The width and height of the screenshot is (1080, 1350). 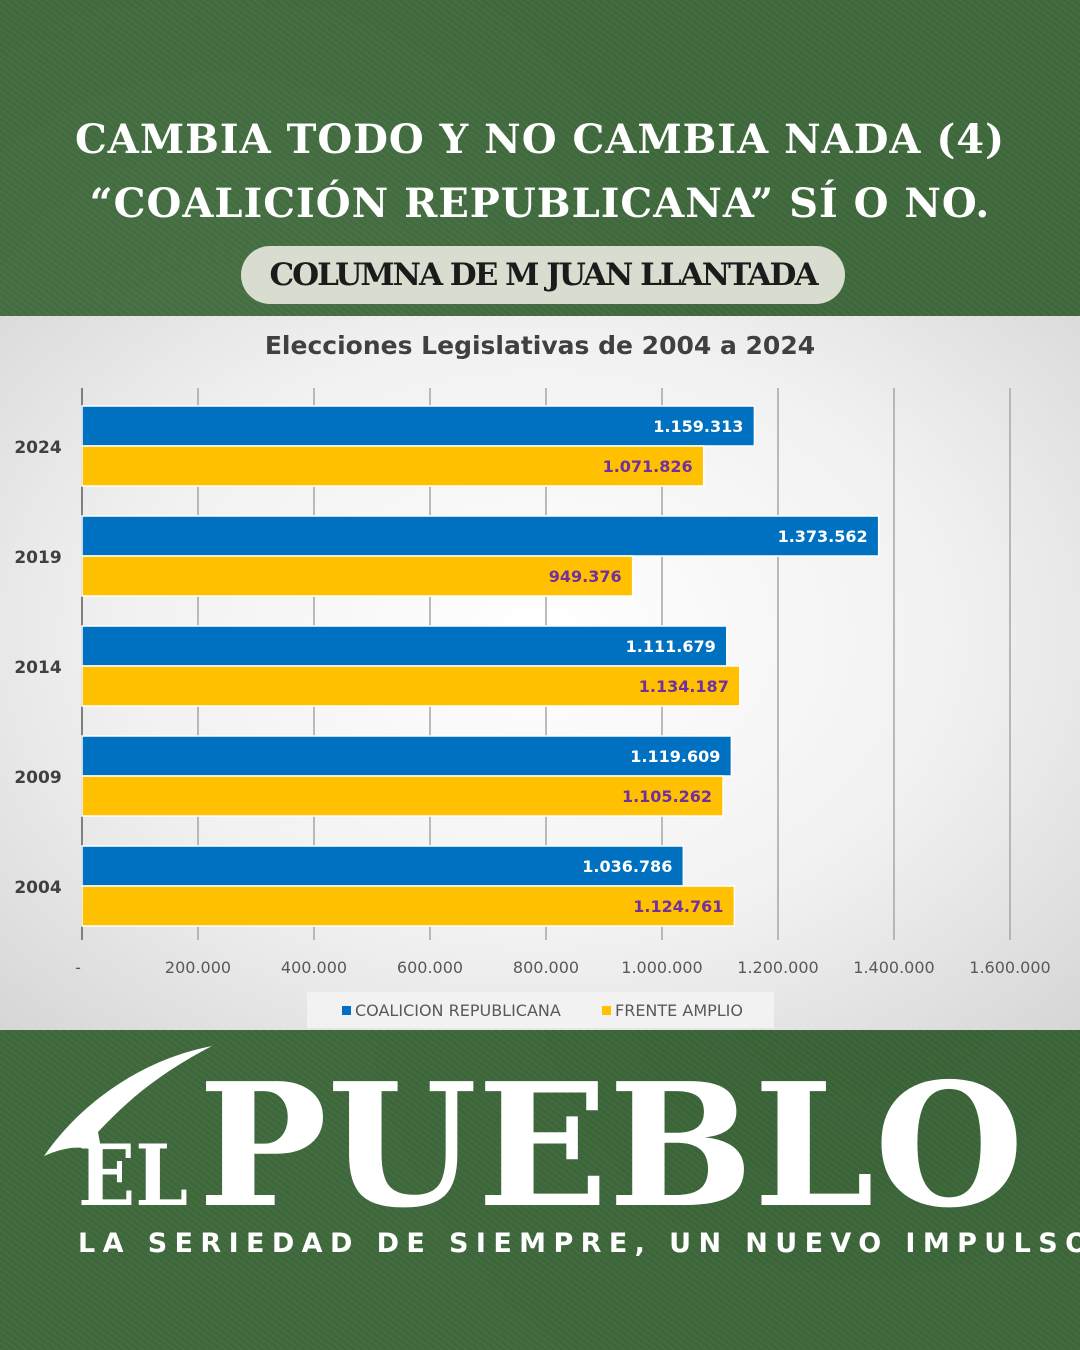 What do you see at coordinates (698, 426) in the screenshot?
I see `data-label: 1.159.313` at bounding box center [698, 426].